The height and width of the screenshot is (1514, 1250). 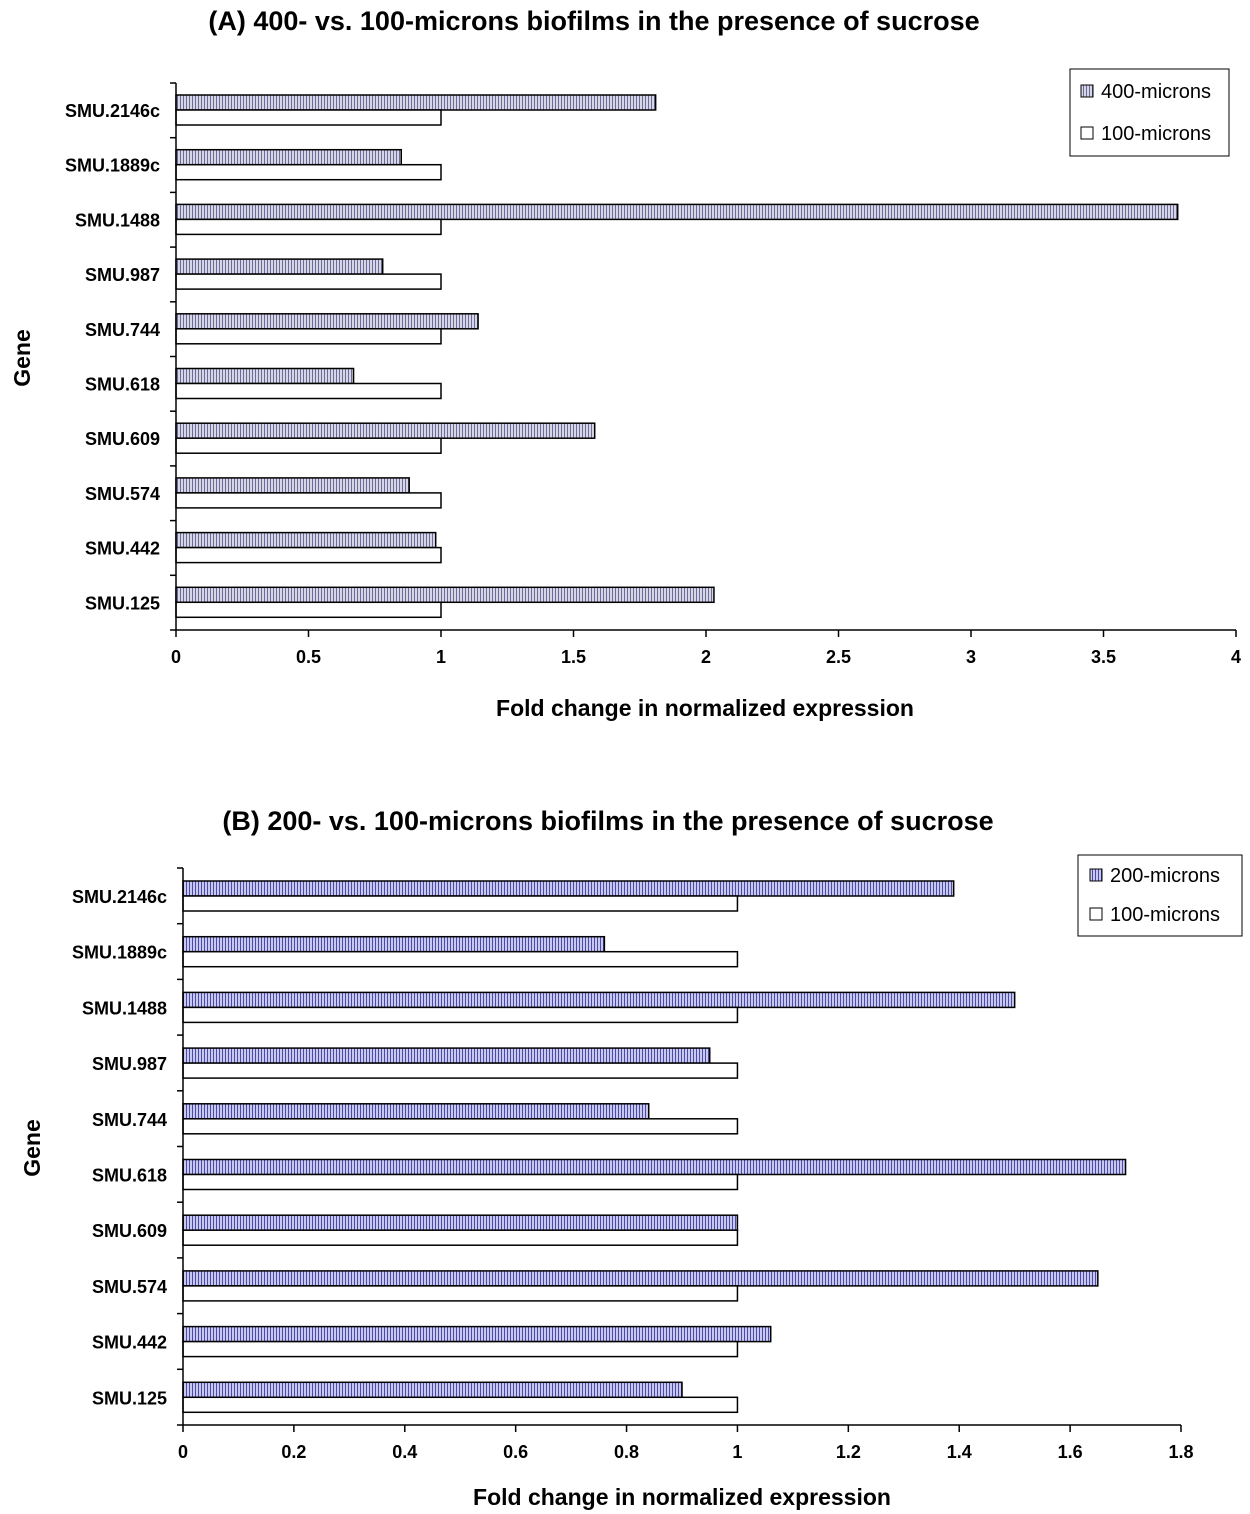 I want to click on chart-b-category-label: SMU.574, so click(x=129, y=1287).